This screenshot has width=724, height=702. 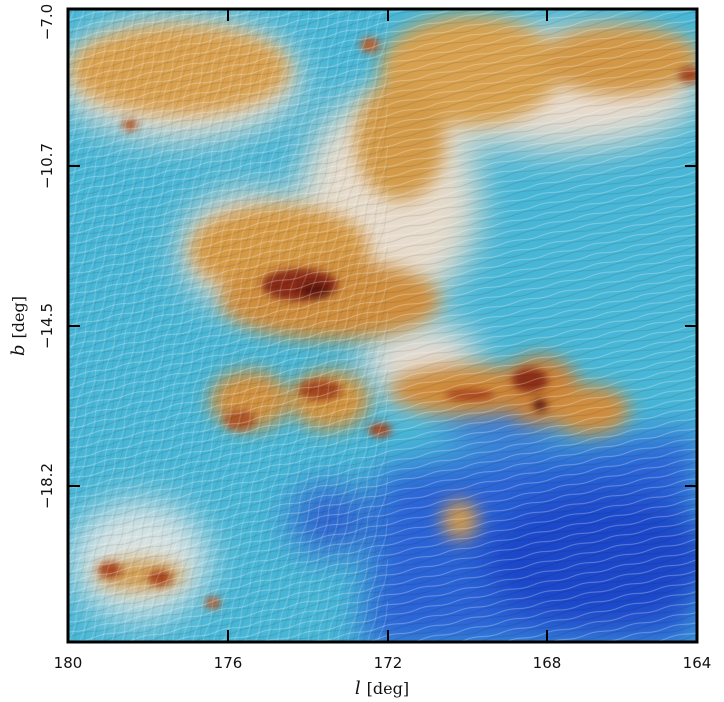 I want to click on y-tick-labels: −7.0 −10.7 −14.5 −18.2, so click(x=47, y=256).